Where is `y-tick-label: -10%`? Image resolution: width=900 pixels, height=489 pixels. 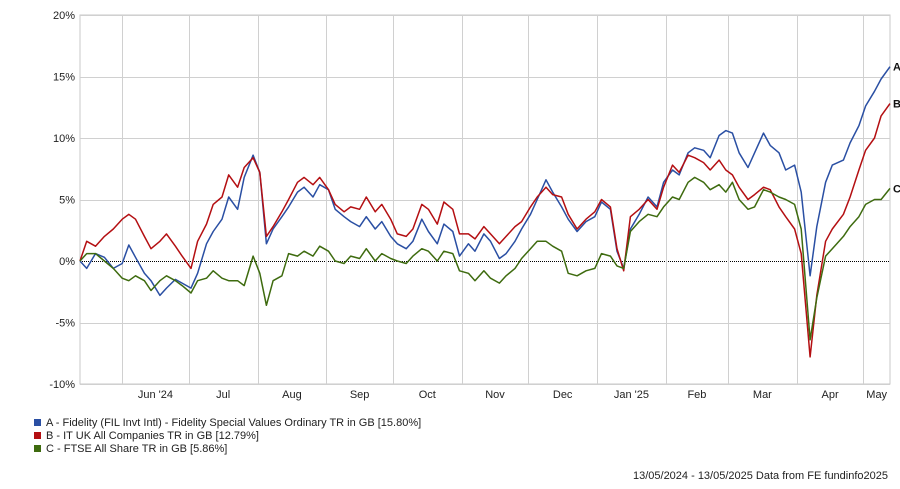
y-tick-label: -10% is located at coordinates (62, 385).